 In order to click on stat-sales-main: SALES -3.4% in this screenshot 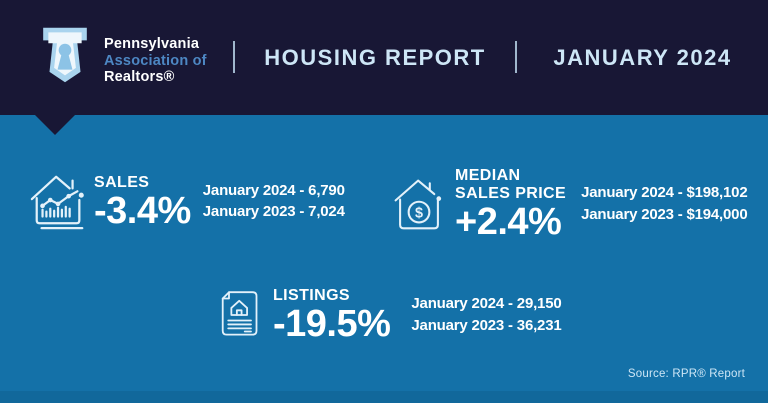, I will do `click(142, 203)`.